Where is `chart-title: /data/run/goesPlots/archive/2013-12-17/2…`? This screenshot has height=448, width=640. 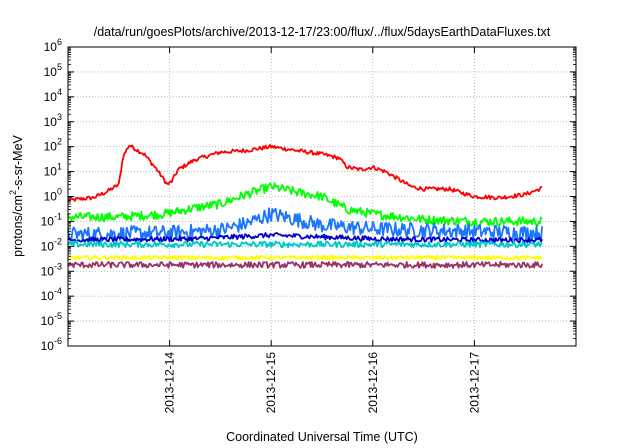 chart-title: /data/run/goesPlots/archive/2013-12-17/2… is located at coordinates (322, 32).